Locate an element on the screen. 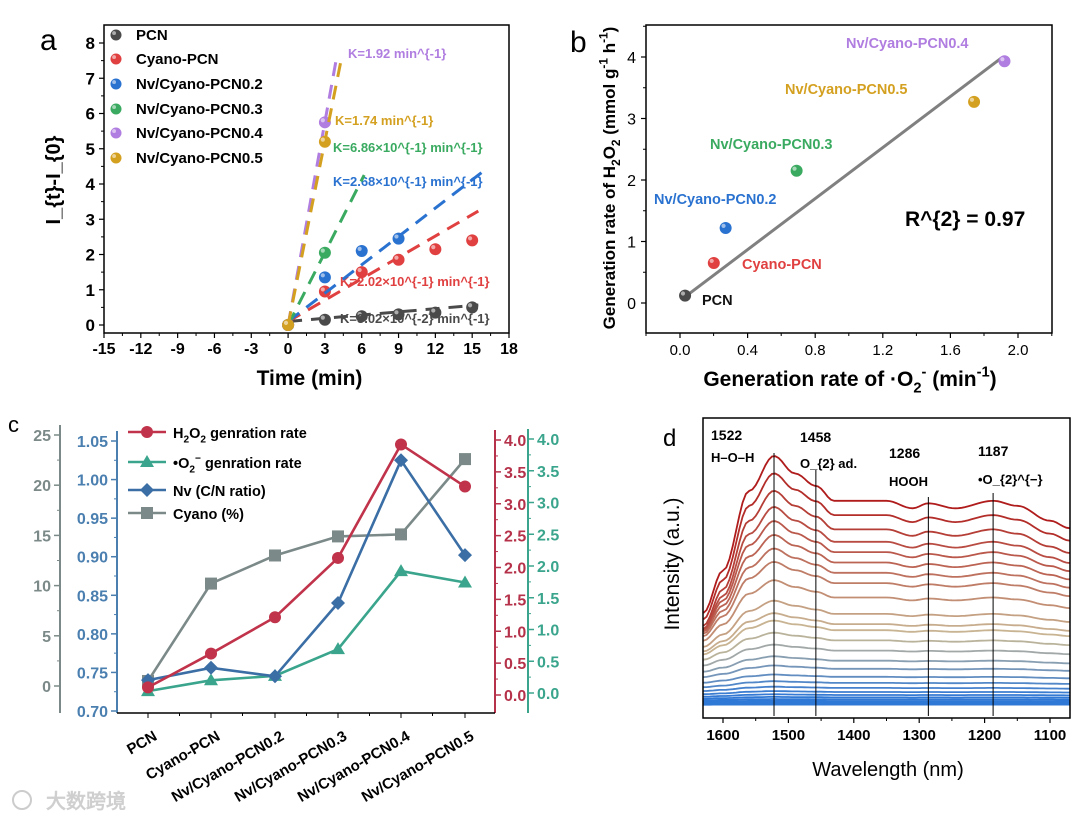 The height and width of the screenshot is (818, 1080). nv-axis-tick-label: 1.00 is located at coordinates (92, 481).